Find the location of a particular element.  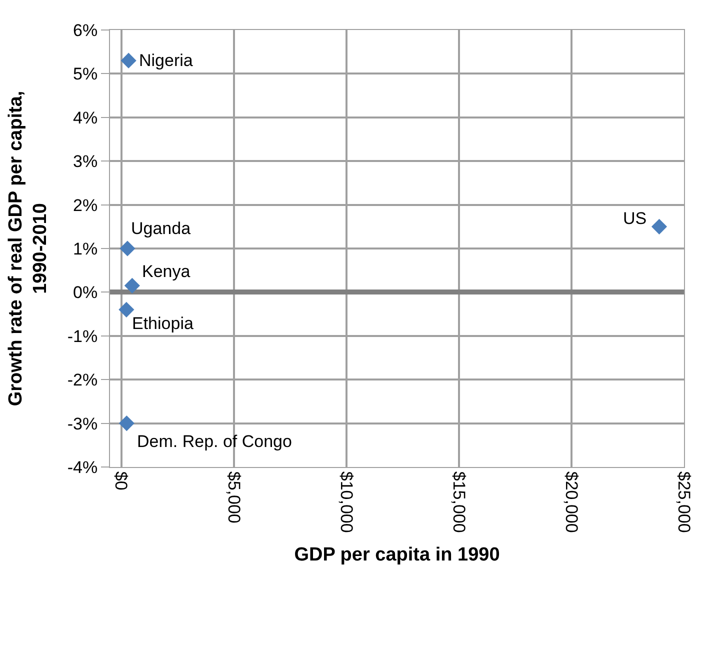

annotation: US is located at coordinates (635, 218).